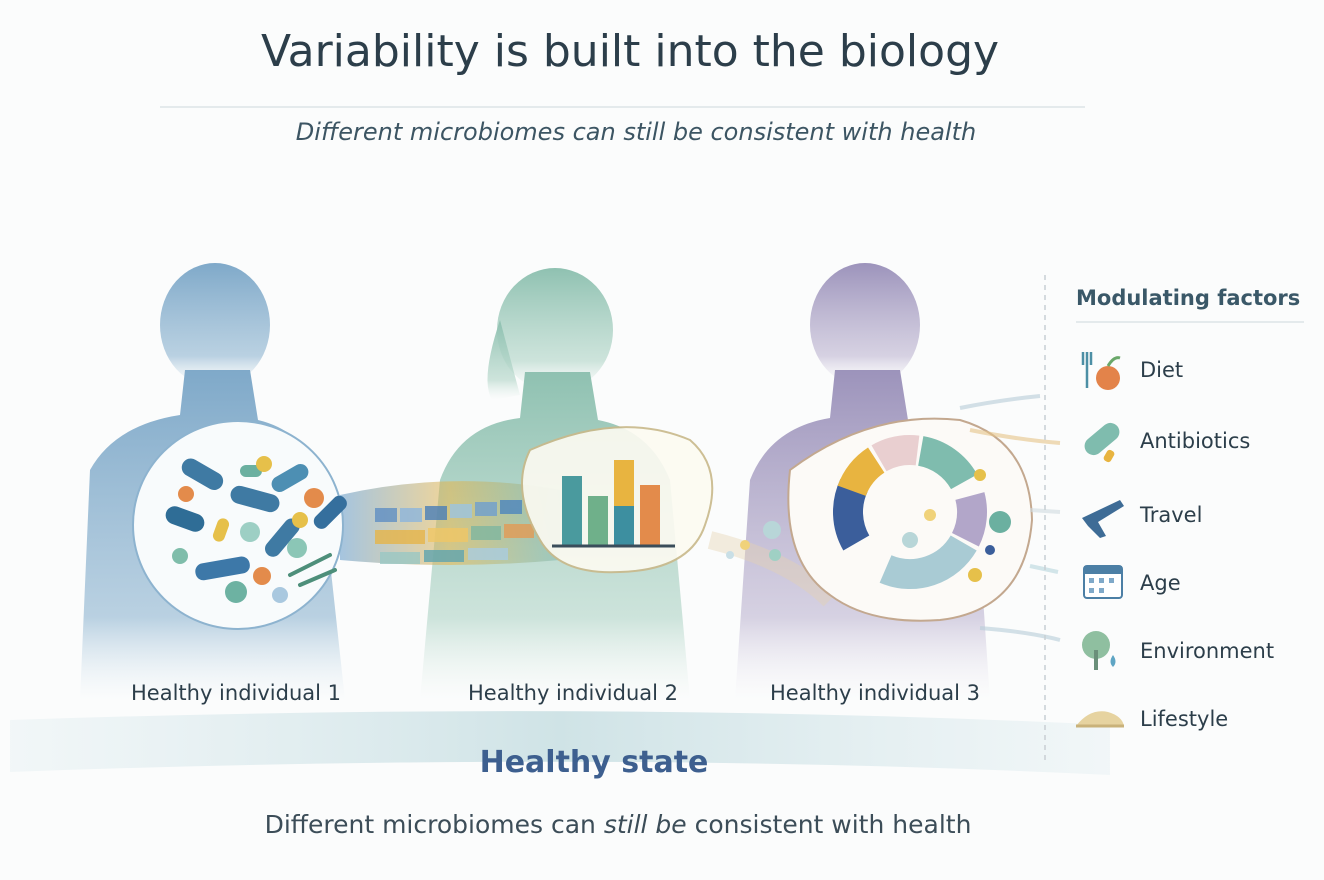 The image size is (1324, 880). I want to click on icon-age, so click(1103, 582).